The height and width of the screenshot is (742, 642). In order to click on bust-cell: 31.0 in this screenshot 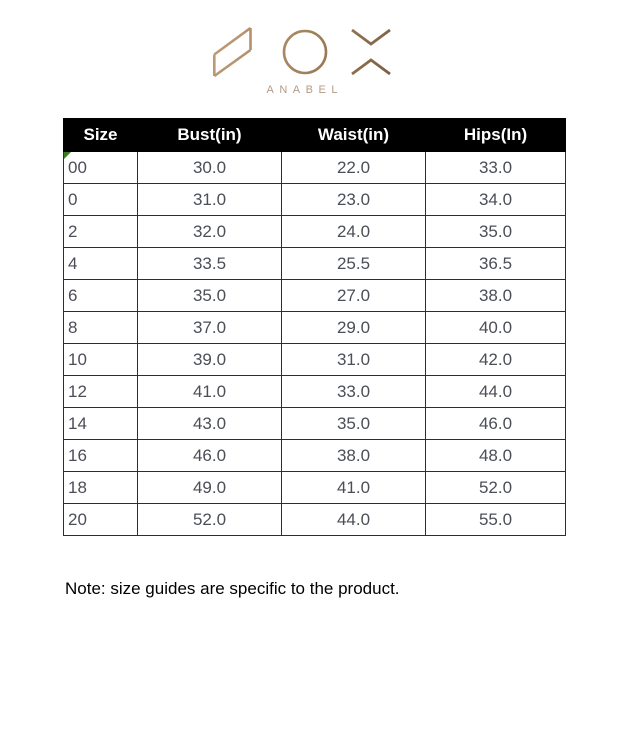, I will do `click(209, 199)`.